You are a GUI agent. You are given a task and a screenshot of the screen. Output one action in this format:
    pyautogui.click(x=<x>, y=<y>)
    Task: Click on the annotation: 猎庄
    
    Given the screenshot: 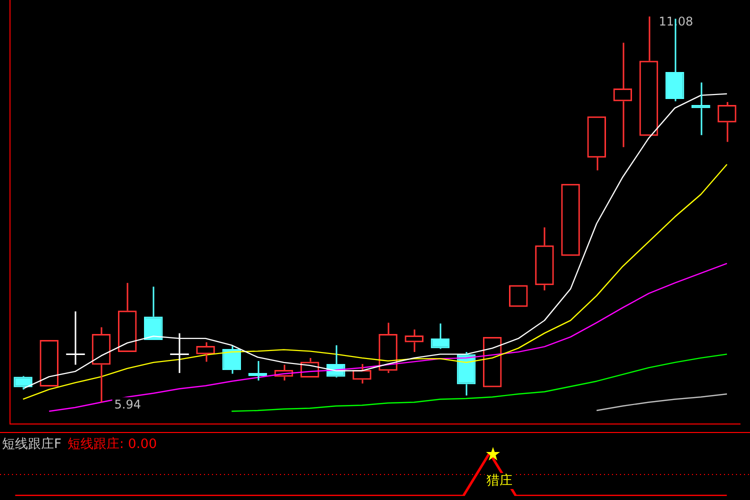 What is the action you would take?
    pyautogui.click(x=499, y=480)
    